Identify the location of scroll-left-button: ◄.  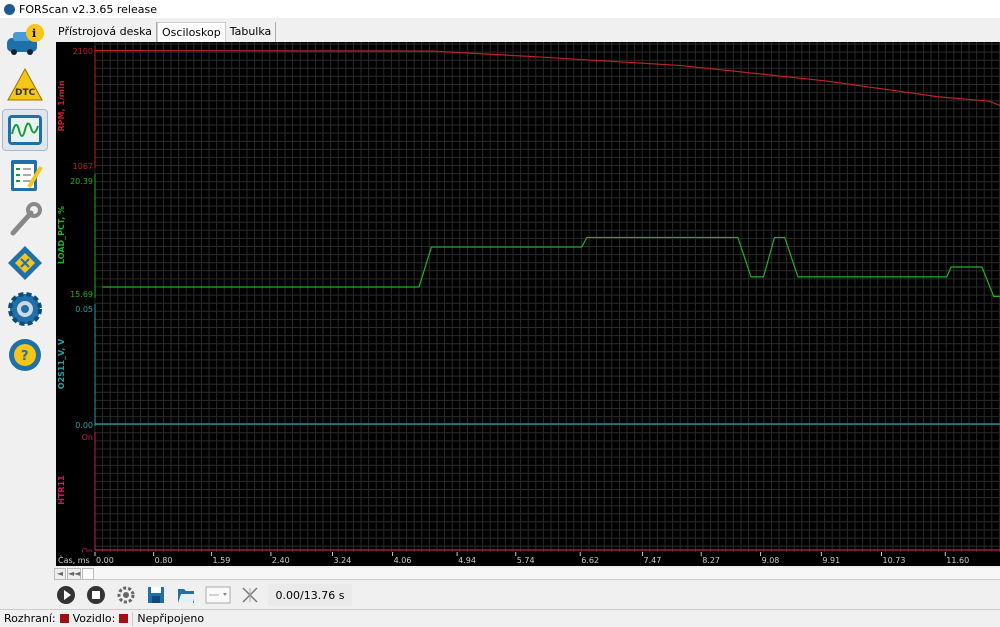
(60, 574).